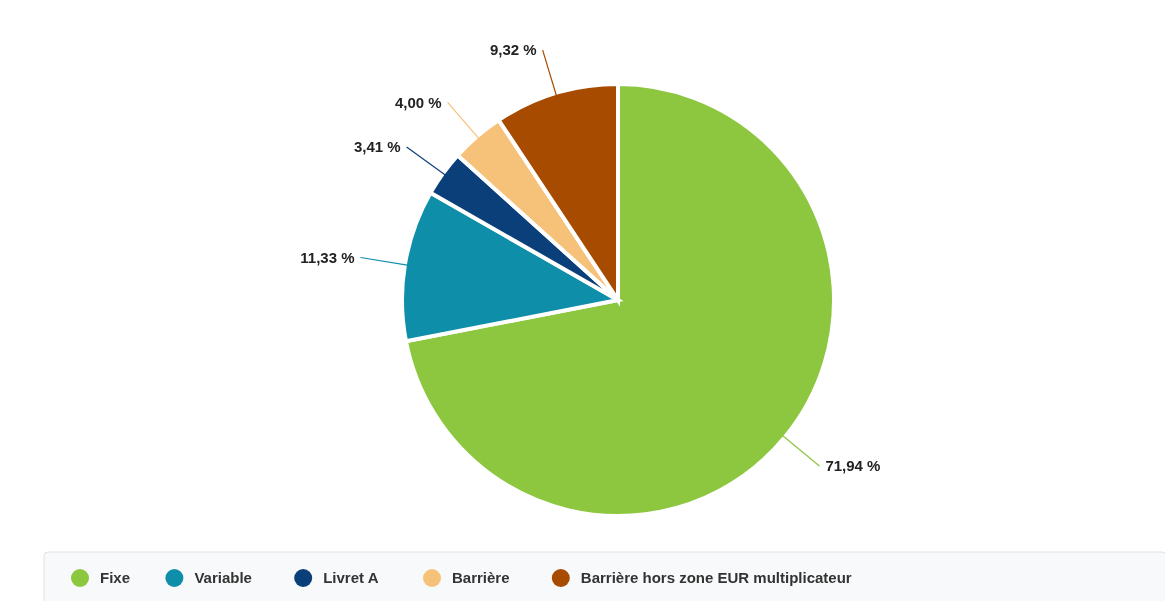  I want to click on legend-label: Livret A, so click(351, 578).